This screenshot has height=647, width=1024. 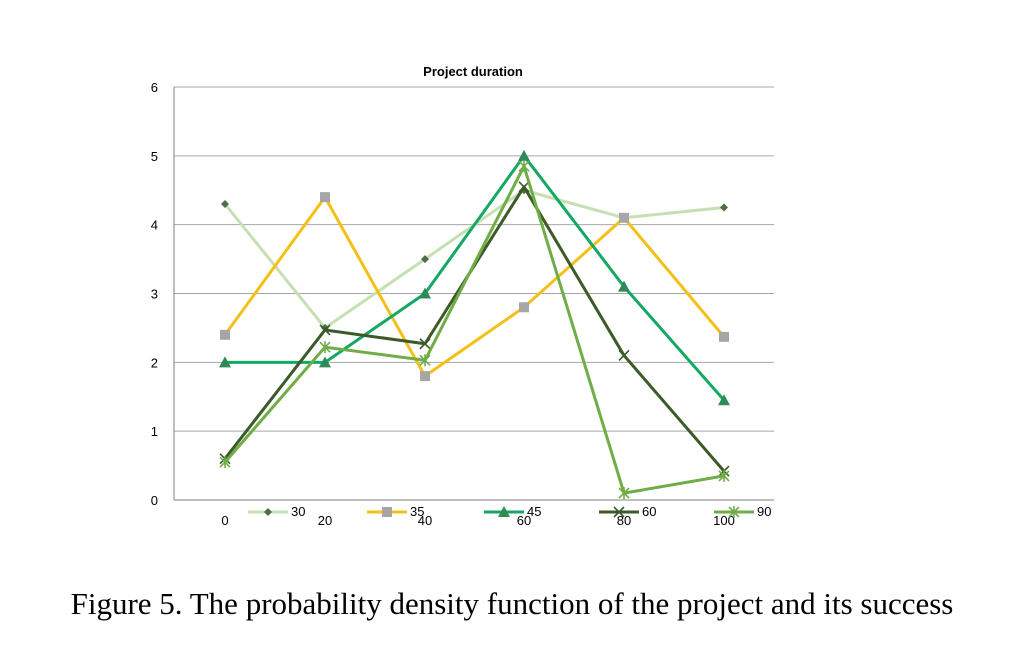 I want to click on y-tick-label: 0, so click(x=154, y=500).